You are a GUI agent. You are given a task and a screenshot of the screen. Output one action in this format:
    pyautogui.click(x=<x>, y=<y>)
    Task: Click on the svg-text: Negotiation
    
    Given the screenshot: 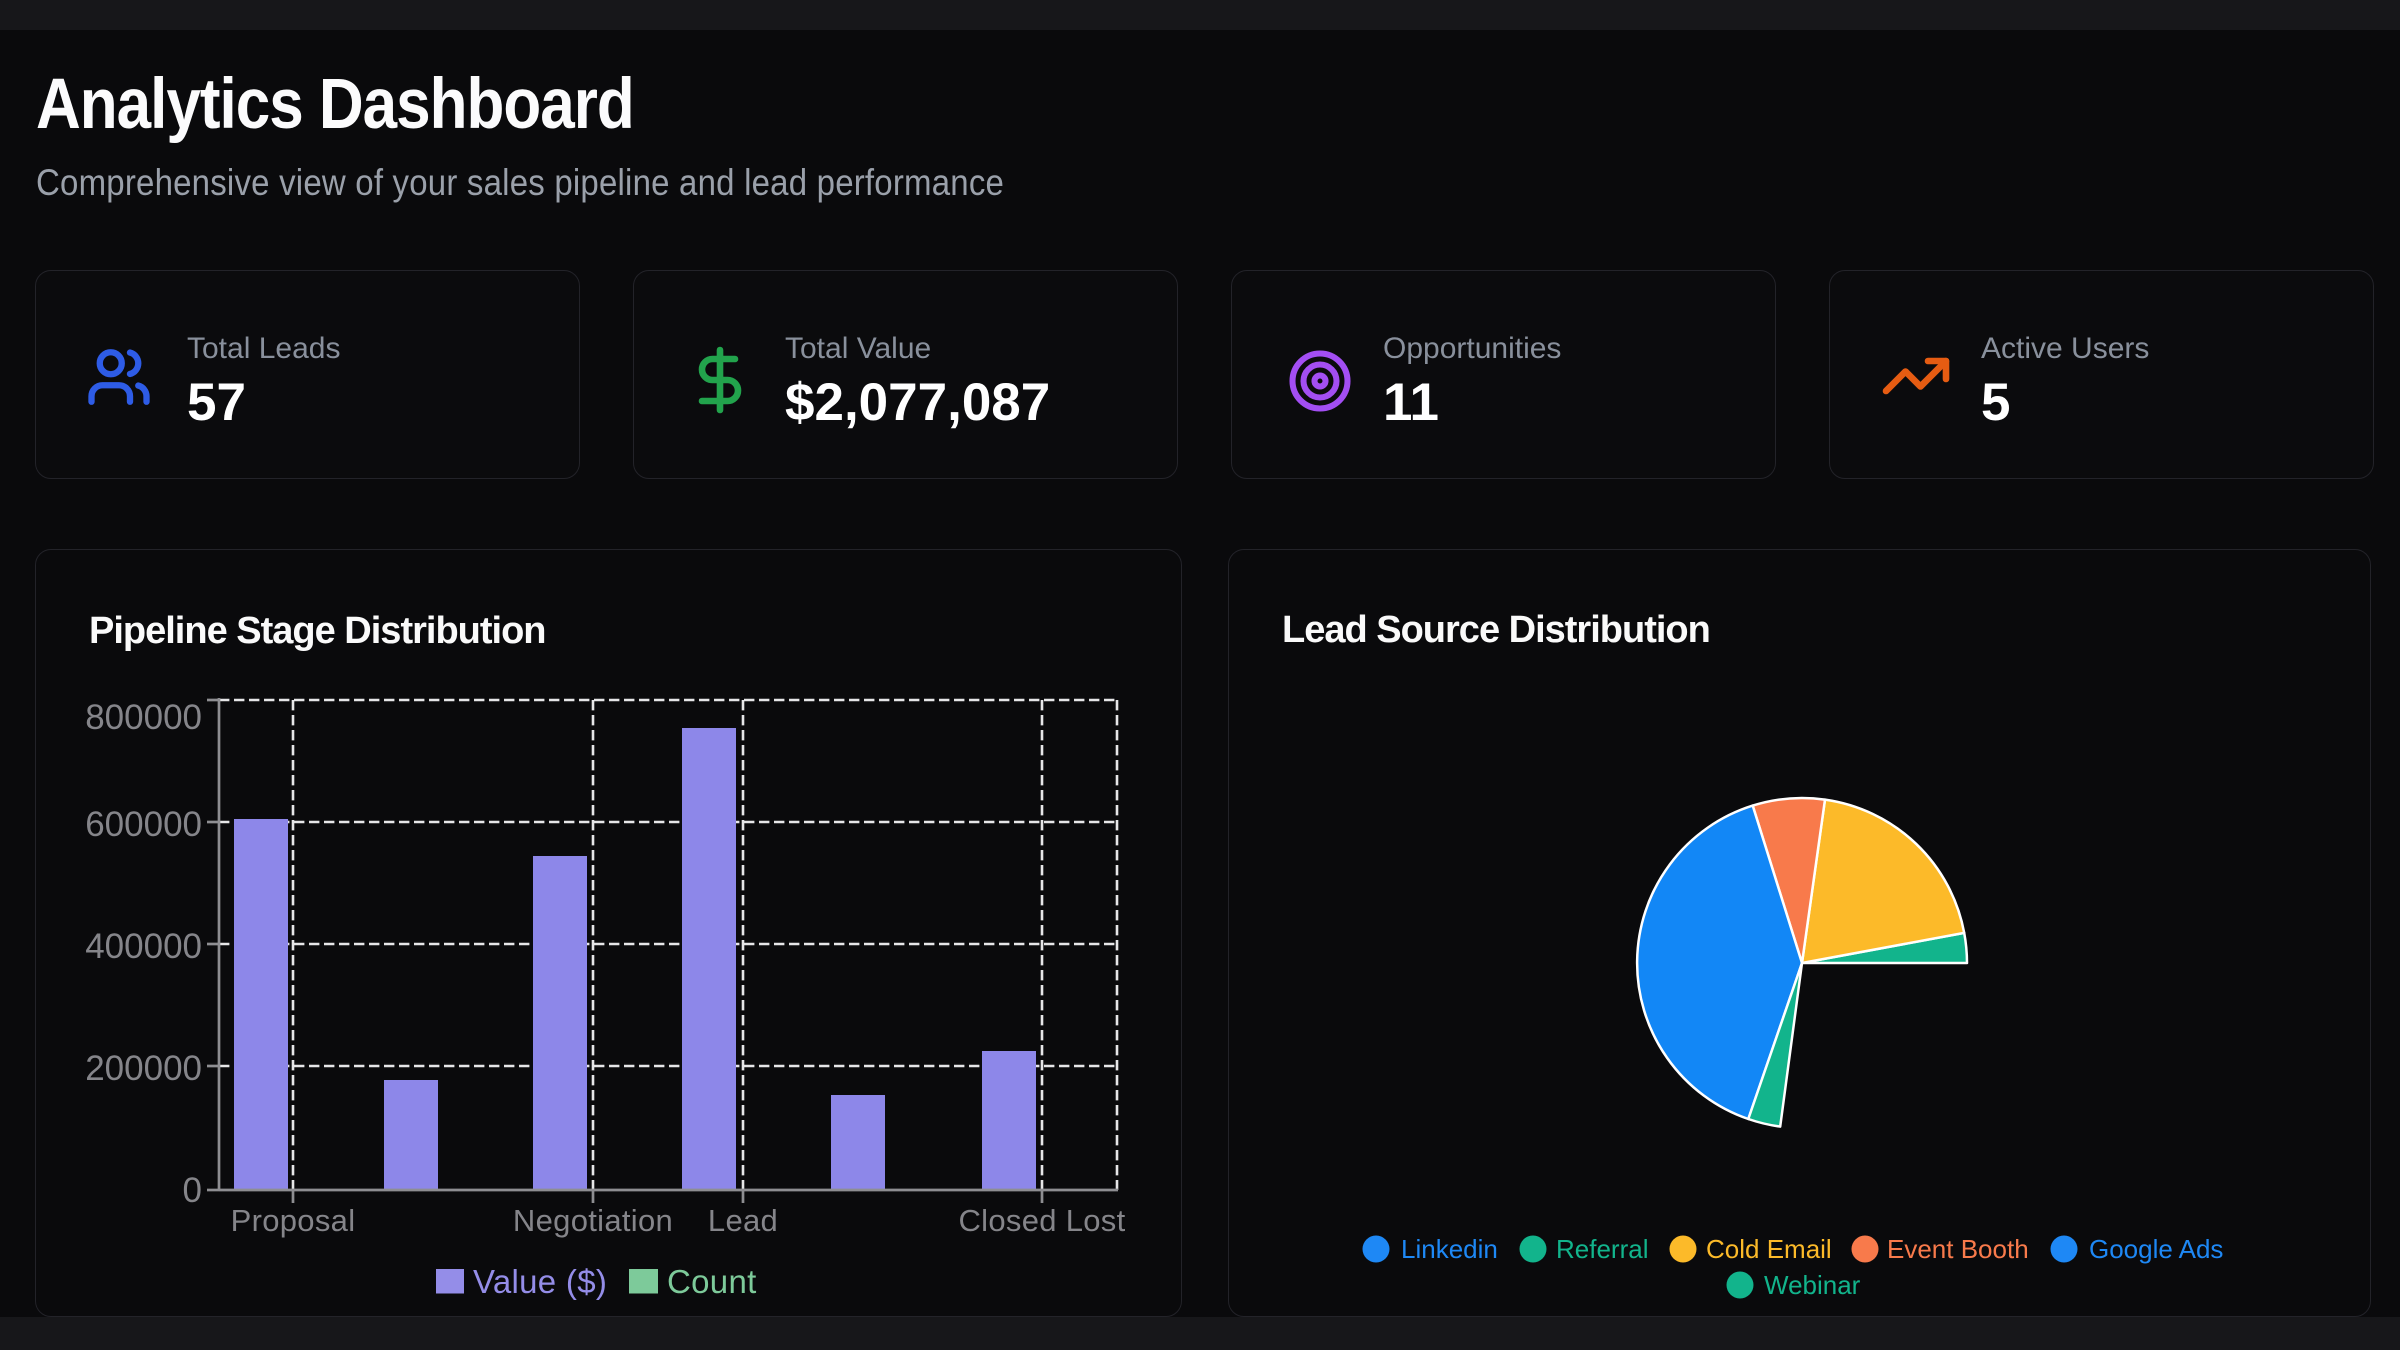 What is the action you would take?
    pyautogui.click(x=593, y=1220)
    